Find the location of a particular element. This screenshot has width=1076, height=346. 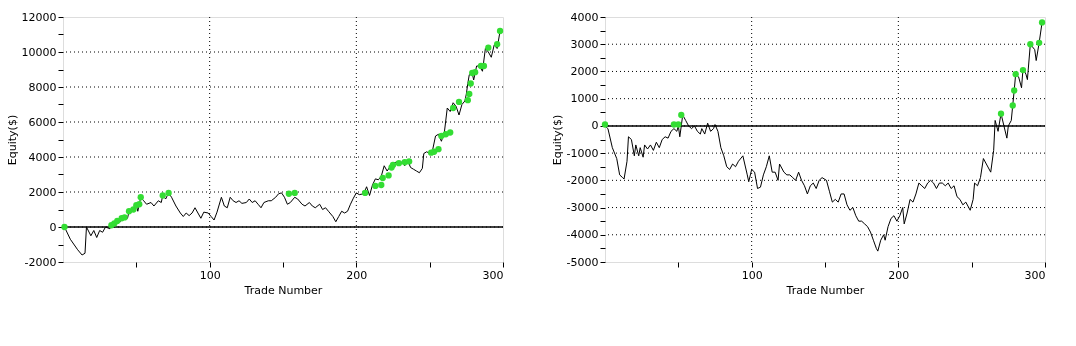

y-tick-label: 8000 is located at coordinates (42, 87).